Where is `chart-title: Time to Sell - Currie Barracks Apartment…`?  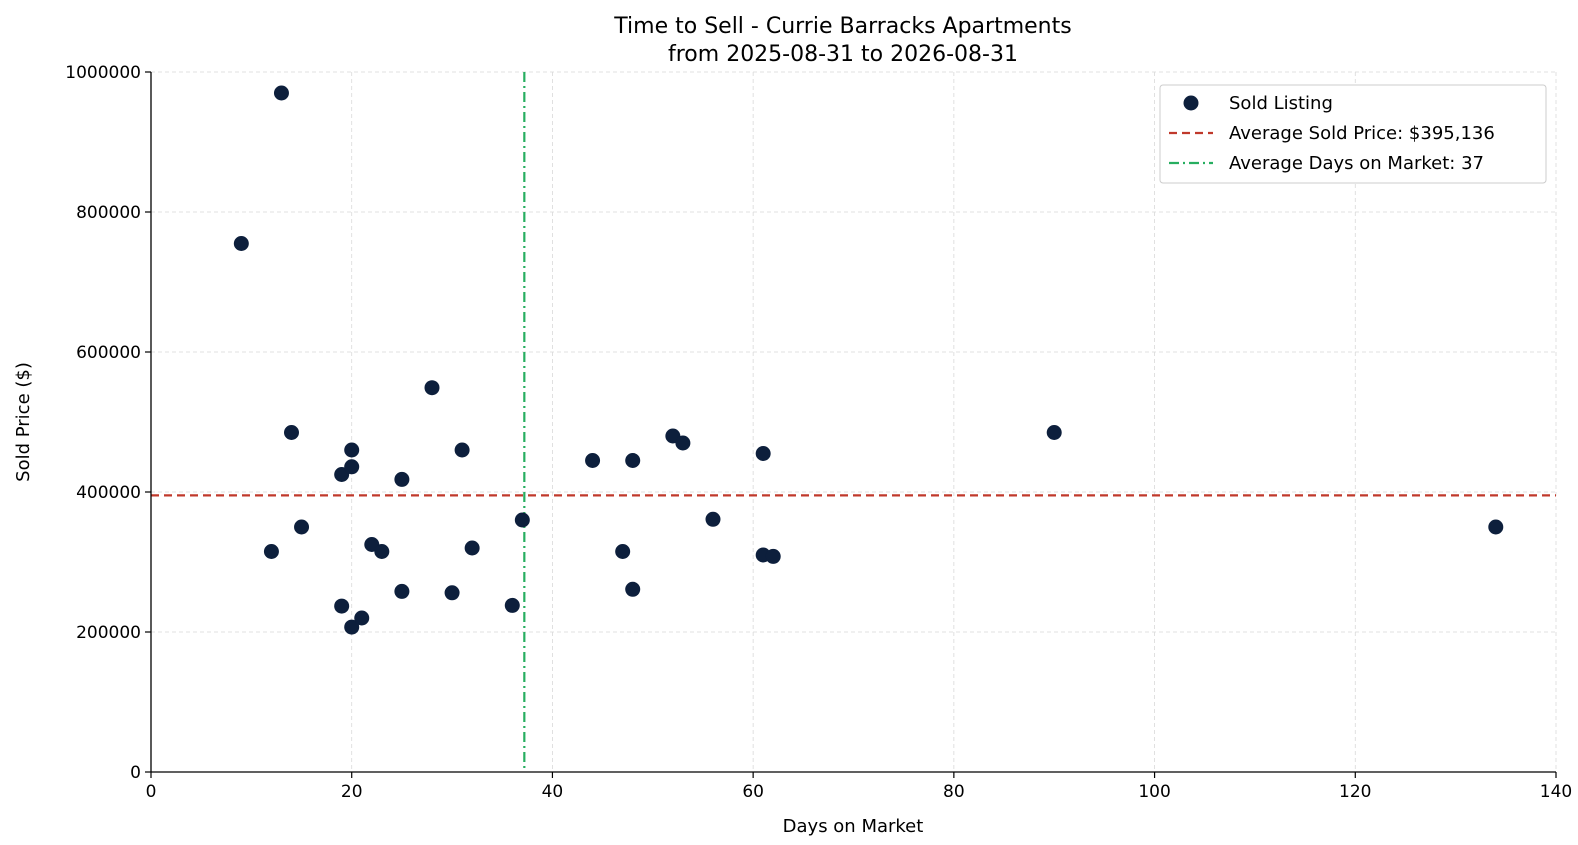 chart-title: Time to Sell - Currie Barracks Apartment… is located at coordinates (842, 26).